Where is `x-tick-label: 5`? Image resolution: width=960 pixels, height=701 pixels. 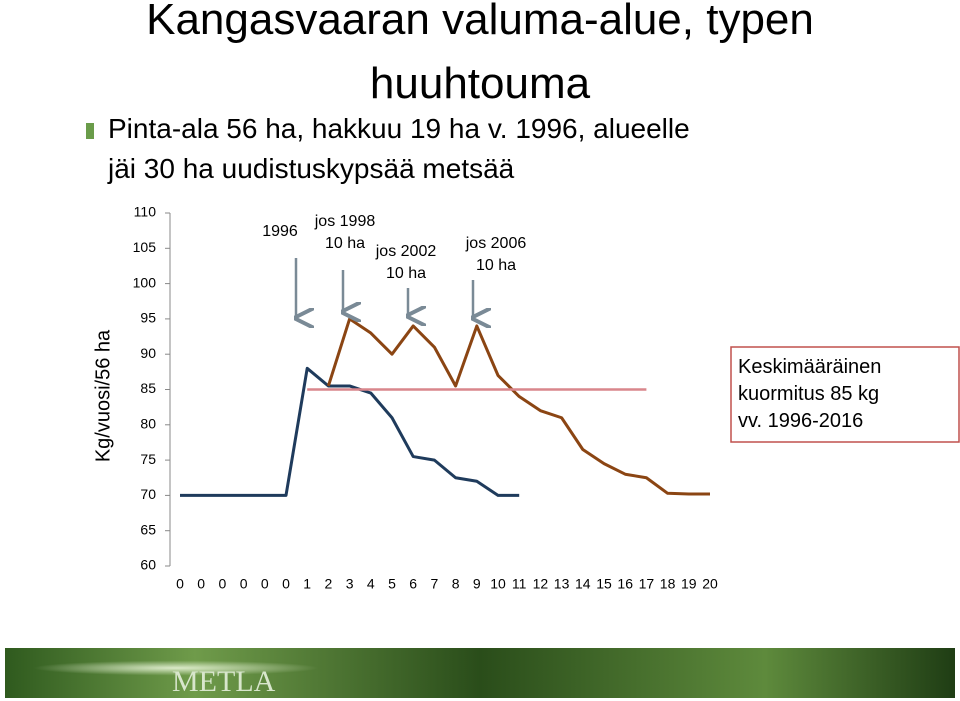 x-tick-label: 5 is located at coordinates (392, 584).